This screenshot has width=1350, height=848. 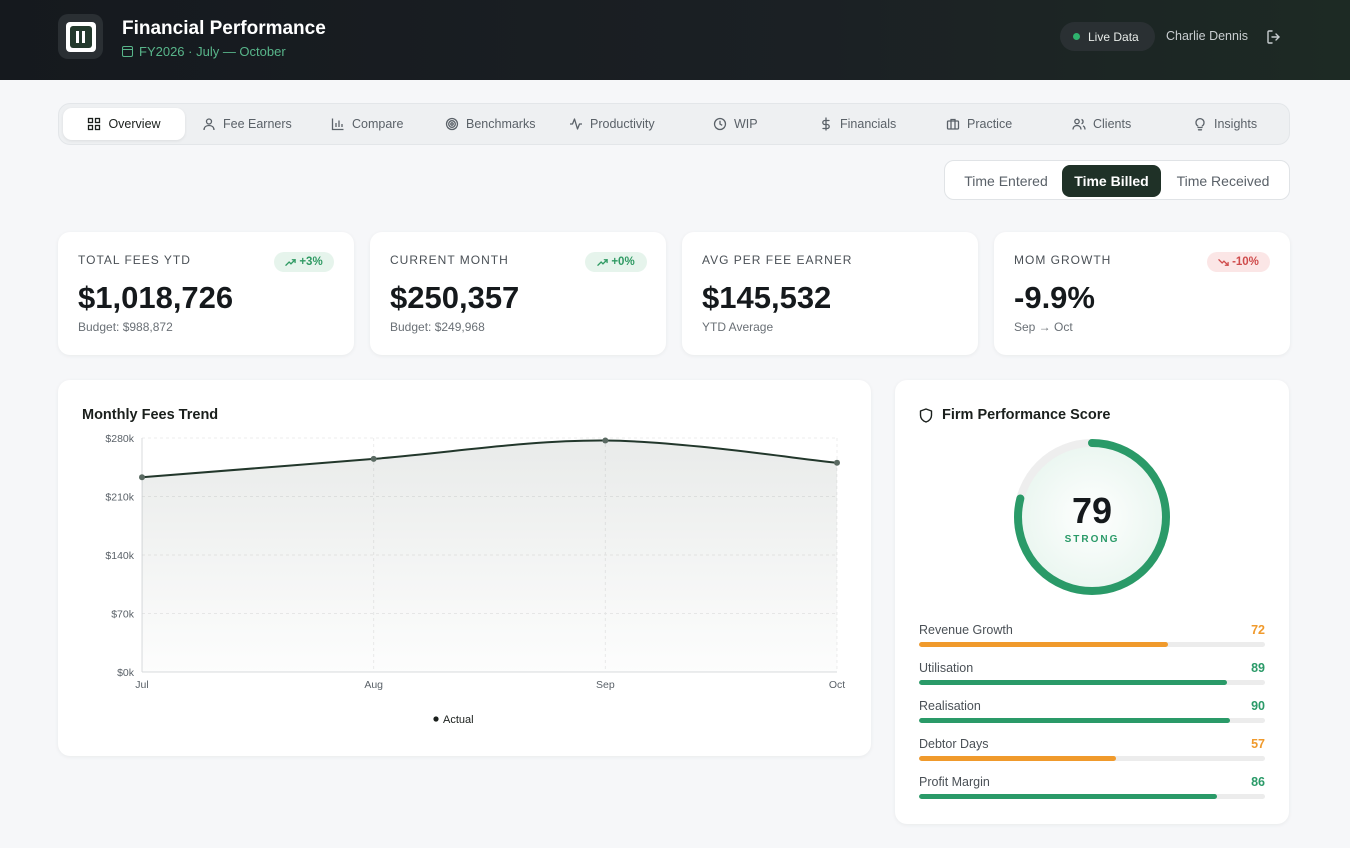 What do you see at coordinates (150, 415) in the screenshot?
I see `chart-title: Monthly Fees Trend` at bounding box center [150, 415].